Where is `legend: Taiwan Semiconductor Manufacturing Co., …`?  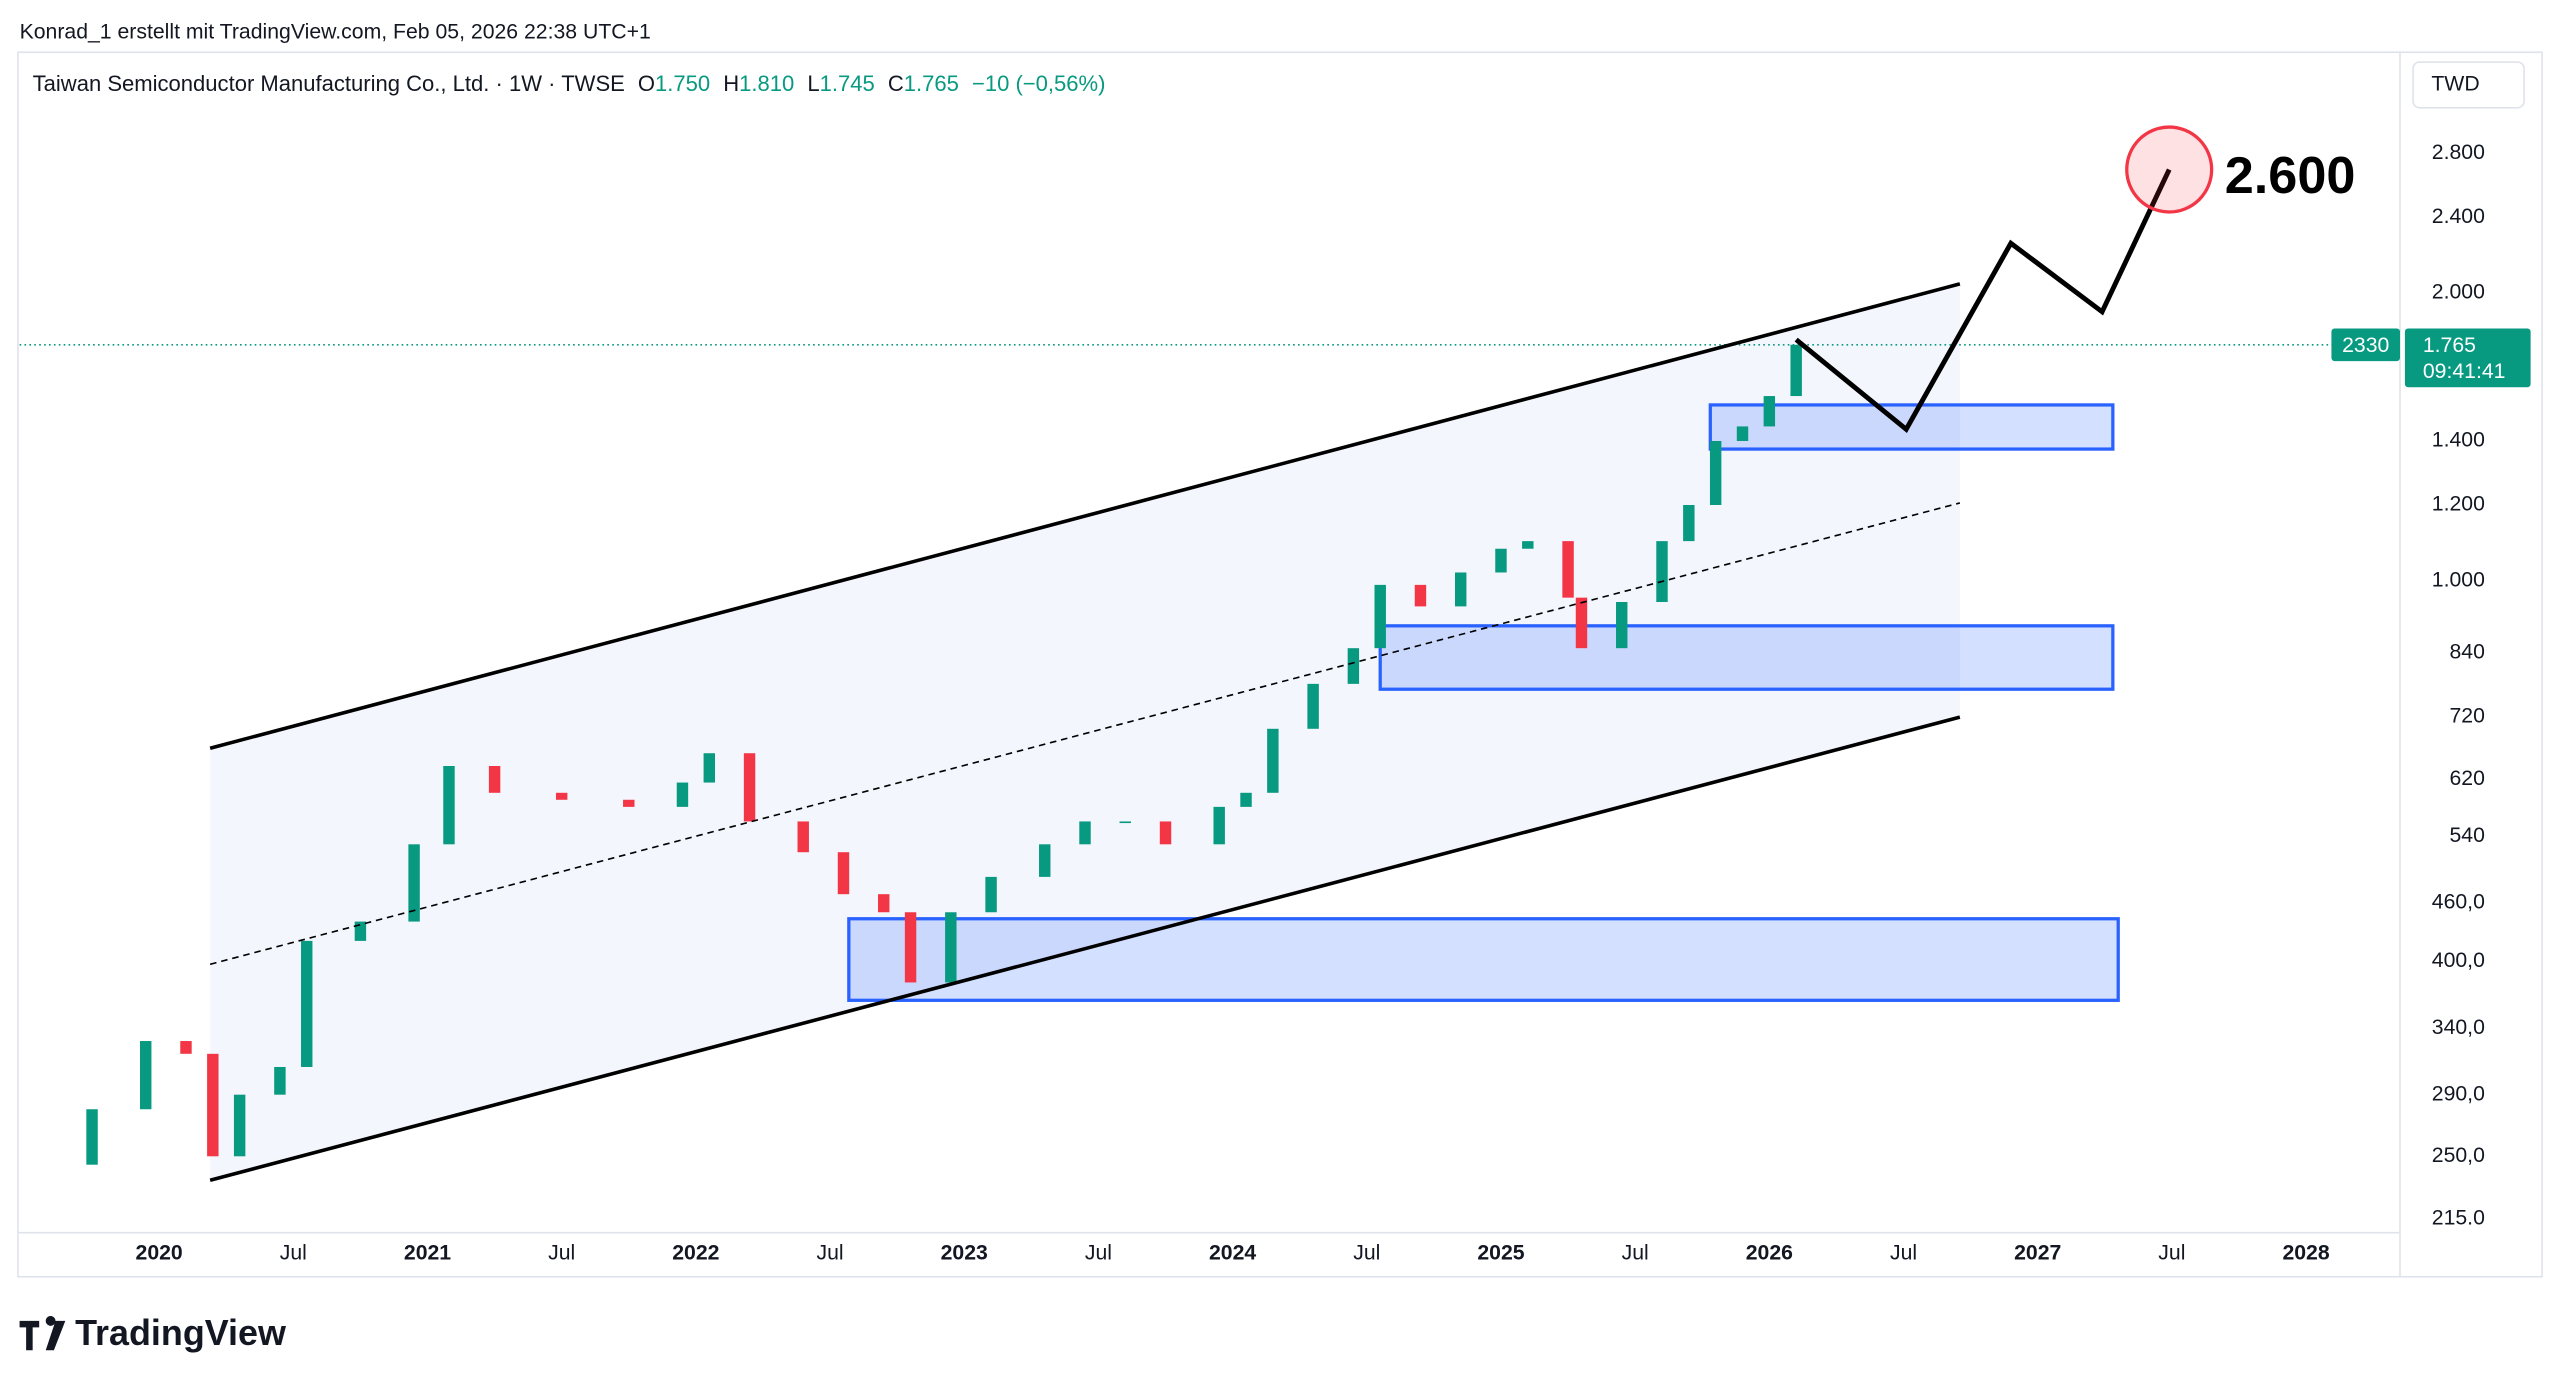 legend: Taiwan Semiconductor Manufacturing Co., … is located at coordinates (569, 83).